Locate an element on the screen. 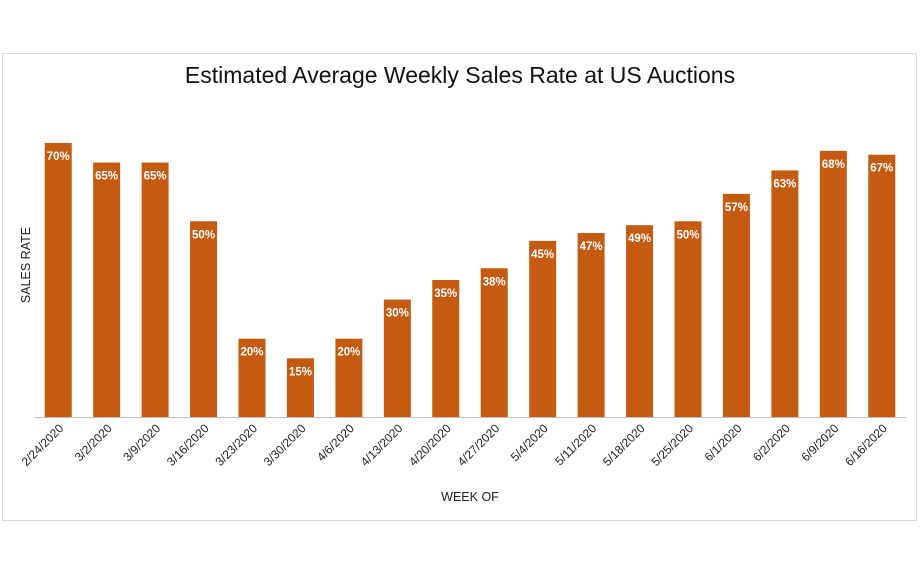 This screenshot has height=575, width=920. x-tick-label: 6/1/2020 is located at coordinates (723, 442).